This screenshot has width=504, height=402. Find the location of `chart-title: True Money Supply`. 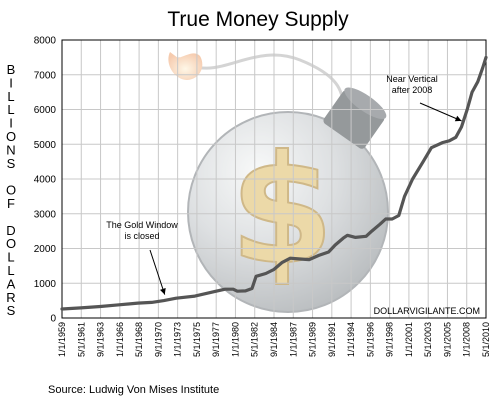

chart-title: True Money Supply is located at coordinates (258, 19).